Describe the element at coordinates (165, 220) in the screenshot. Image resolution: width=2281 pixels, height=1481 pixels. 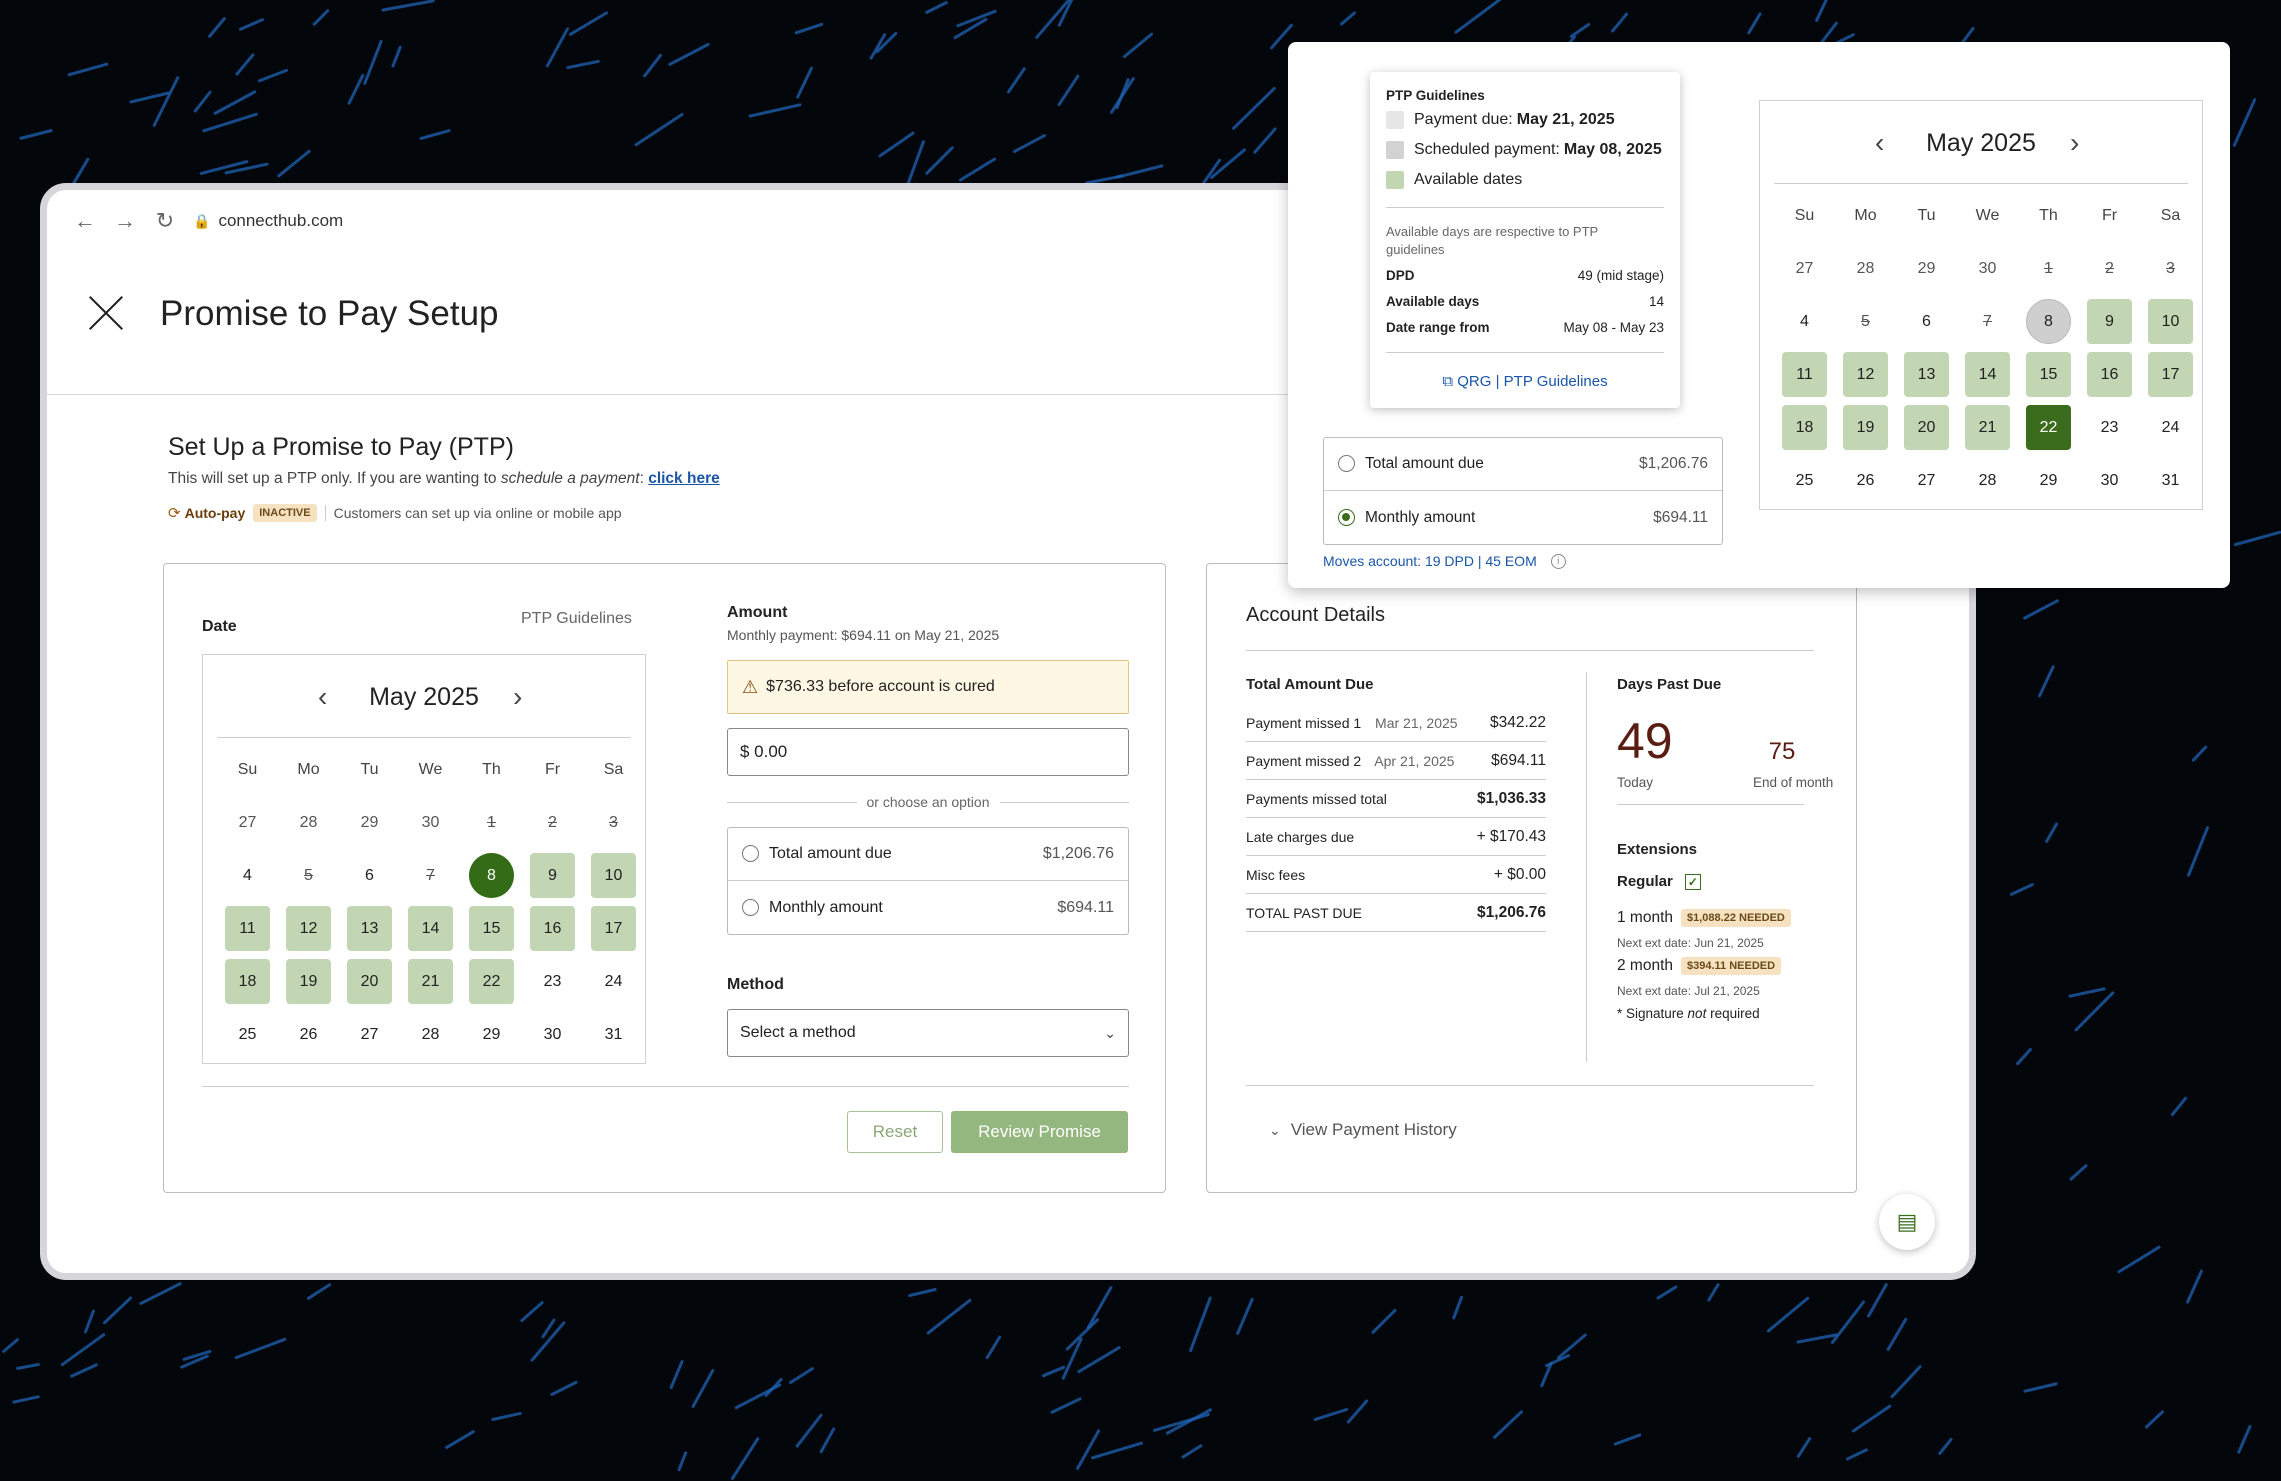
I see `reload-icon: ↻` at that location.